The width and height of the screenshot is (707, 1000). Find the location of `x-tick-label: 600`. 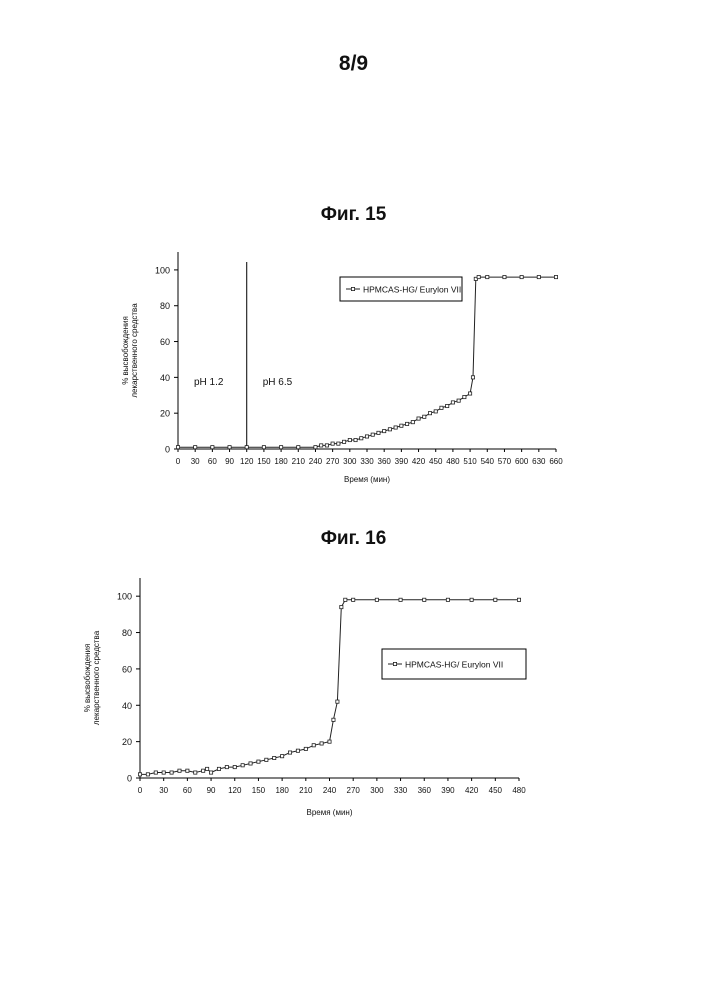

x-tick-label: 600 is located at coordinates (522, 461).